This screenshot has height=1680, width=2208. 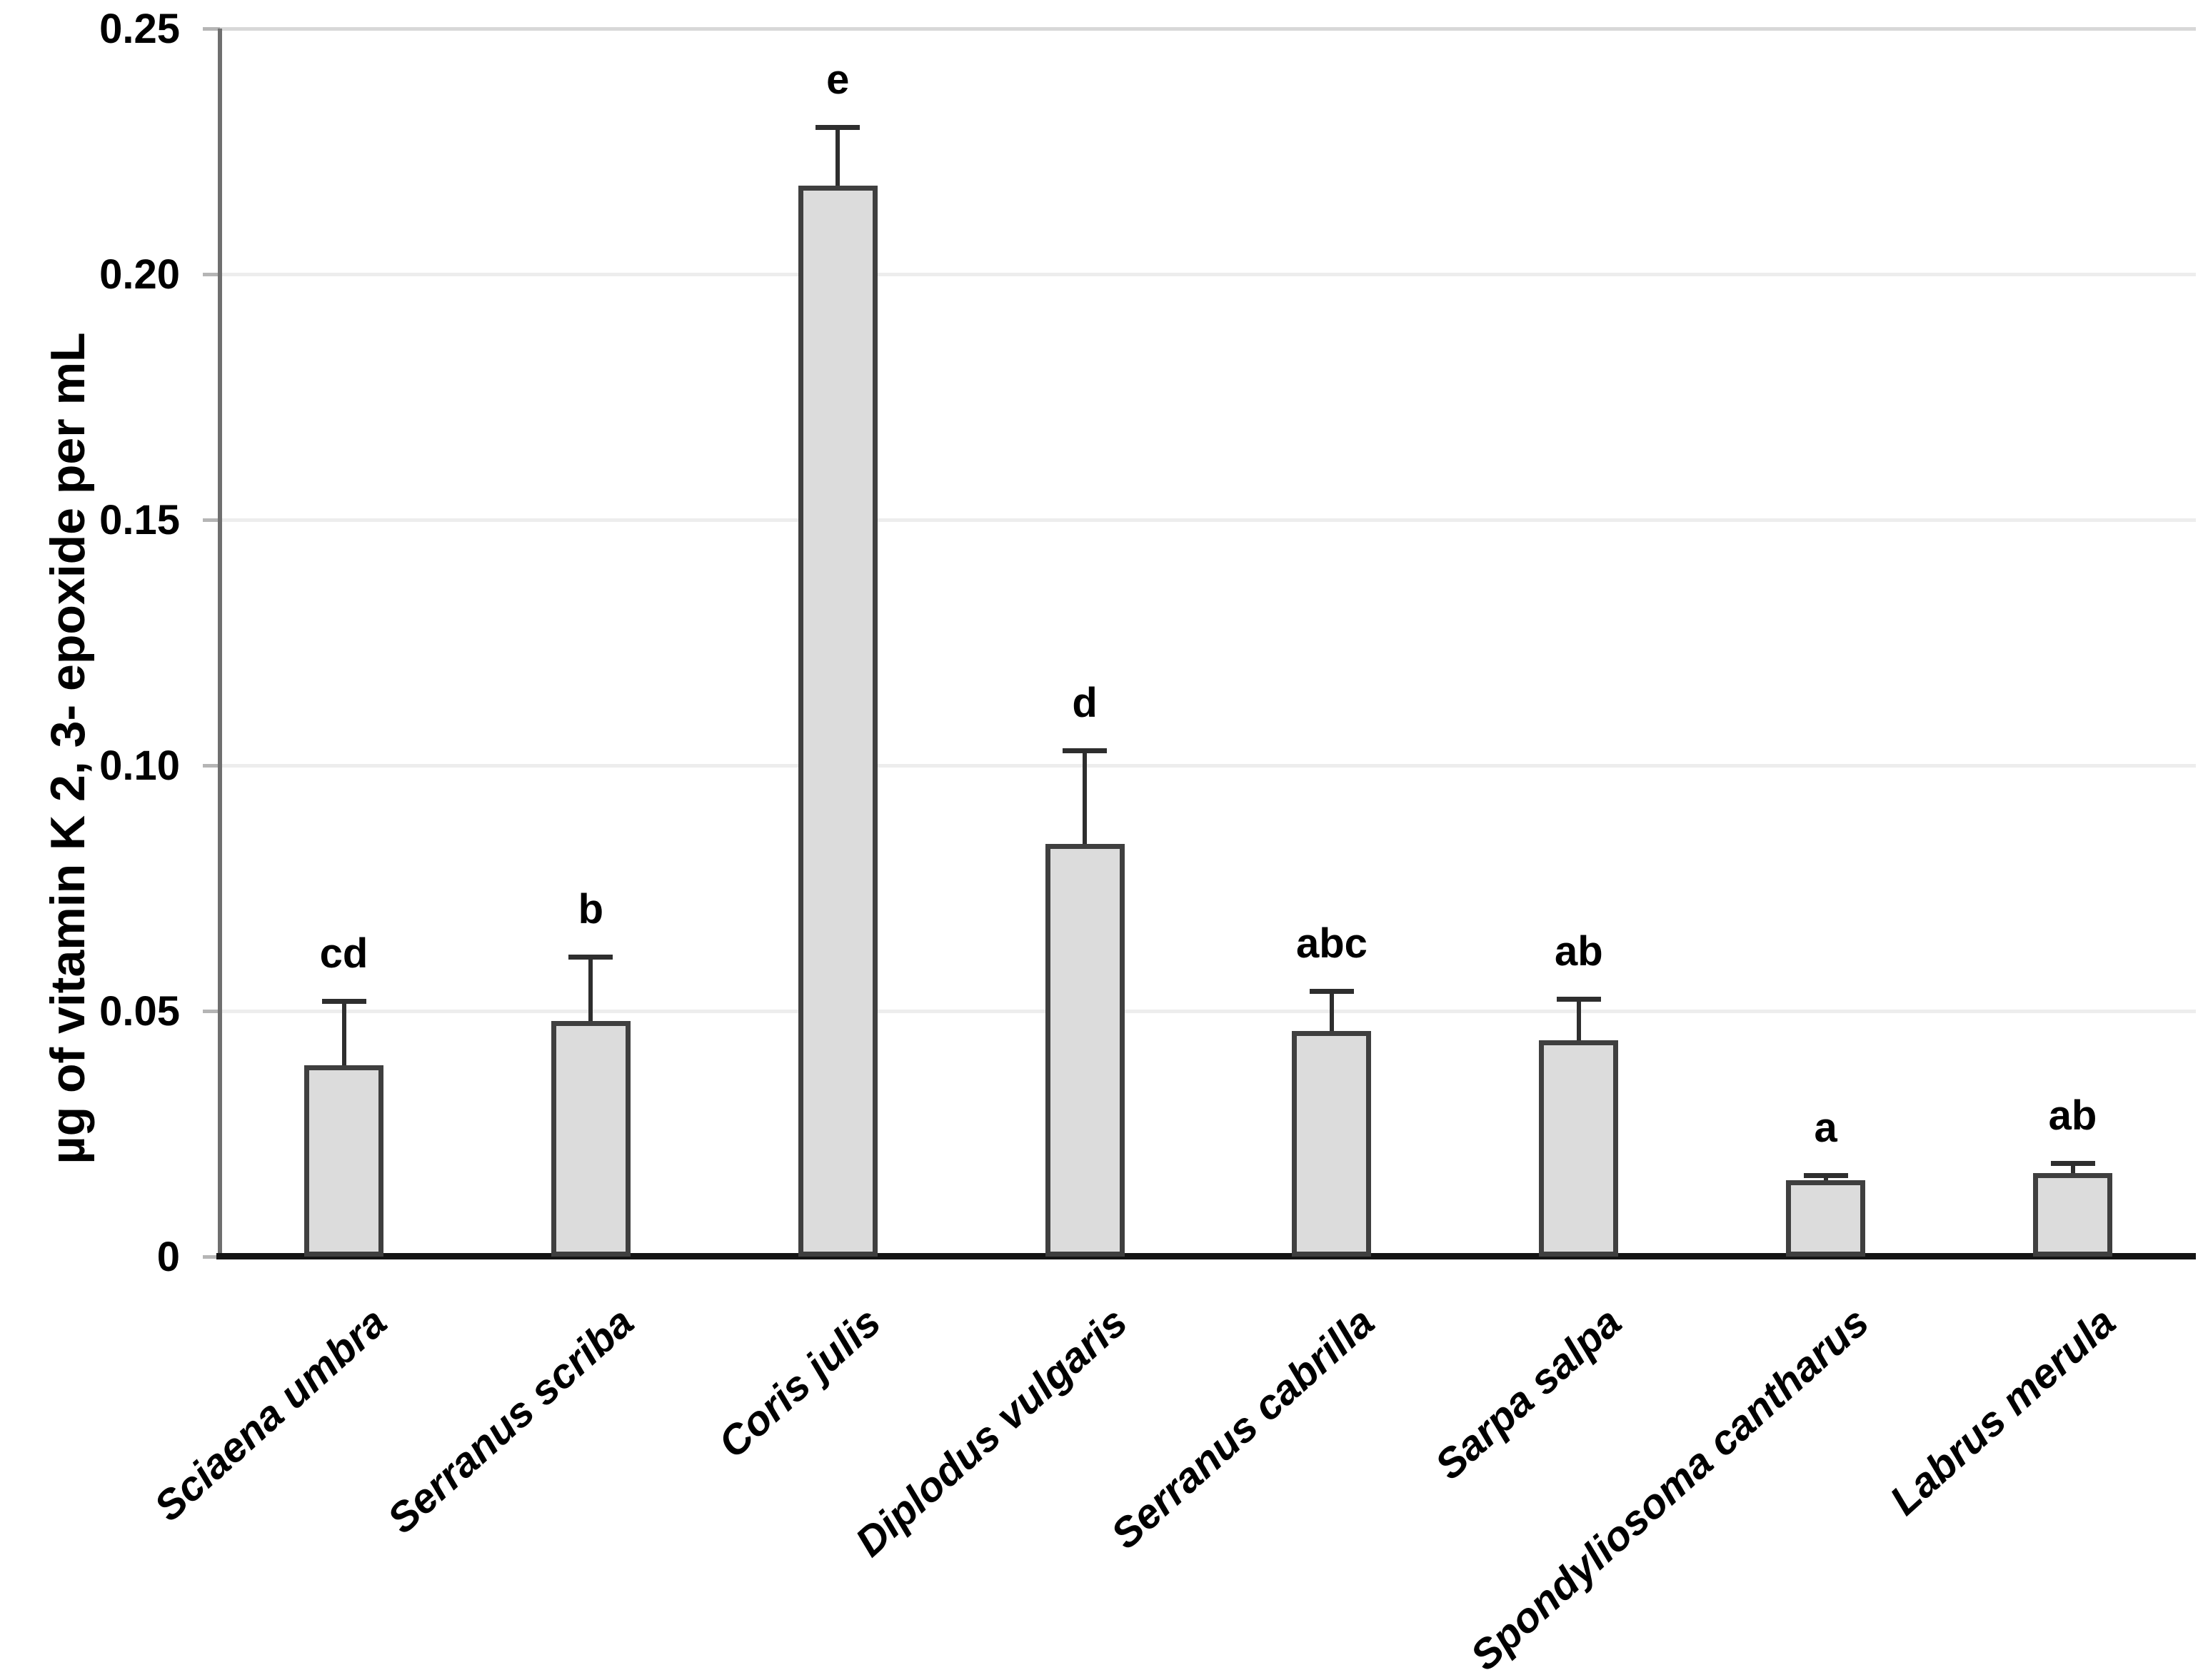 I want to click on significance-letter: b, so click(x=591, y=909).